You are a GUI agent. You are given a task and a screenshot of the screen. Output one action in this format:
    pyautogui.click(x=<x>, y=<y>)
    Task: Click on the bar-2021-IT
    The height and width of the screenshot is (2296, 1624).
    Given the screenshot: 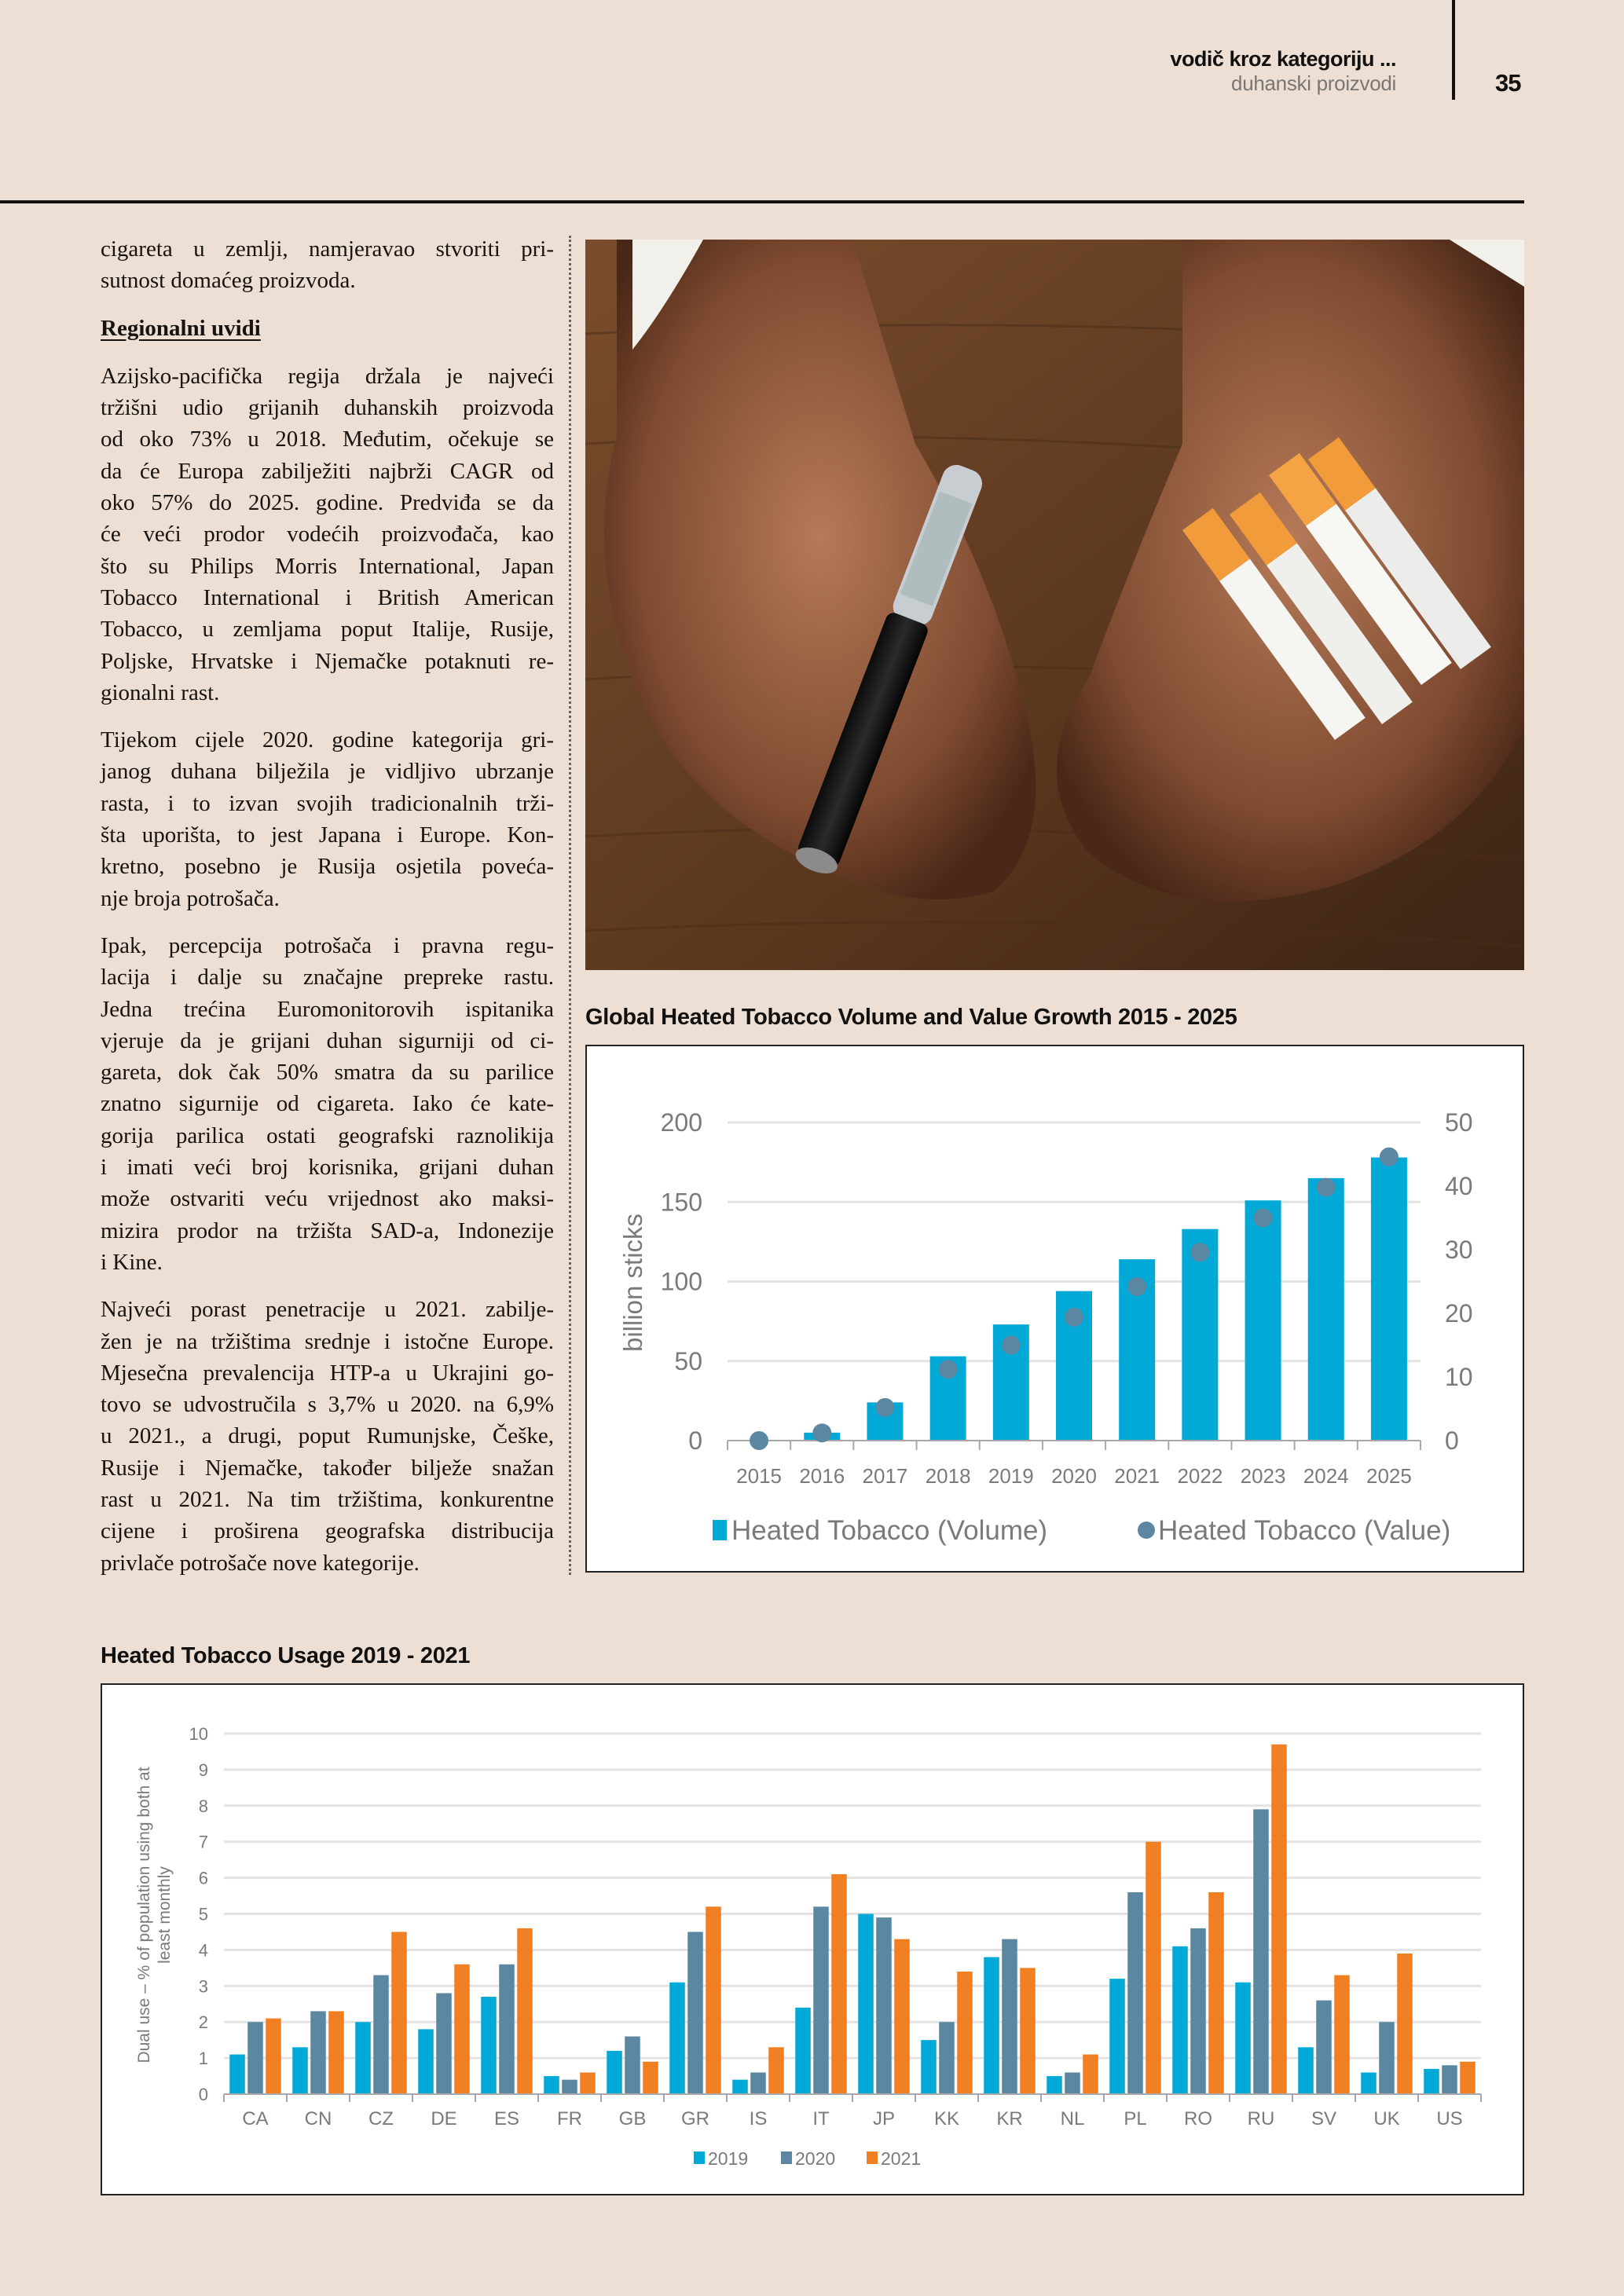 What is the action you would take?
    pyautogui.click(x=839, y=1984)
    